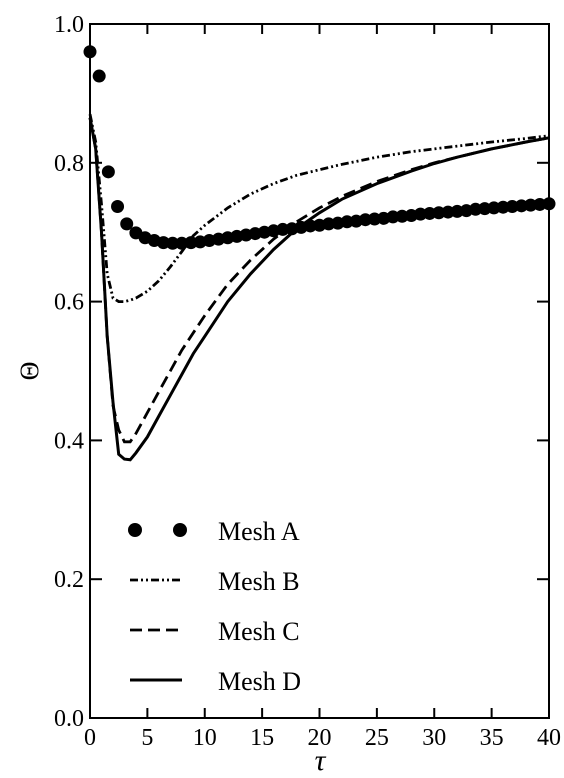 The width and height of the screenshot is (564, 778). Describe the element at coordinates (259, 581) in the screenshot. I see `legend-label: Mesh B` at that location.